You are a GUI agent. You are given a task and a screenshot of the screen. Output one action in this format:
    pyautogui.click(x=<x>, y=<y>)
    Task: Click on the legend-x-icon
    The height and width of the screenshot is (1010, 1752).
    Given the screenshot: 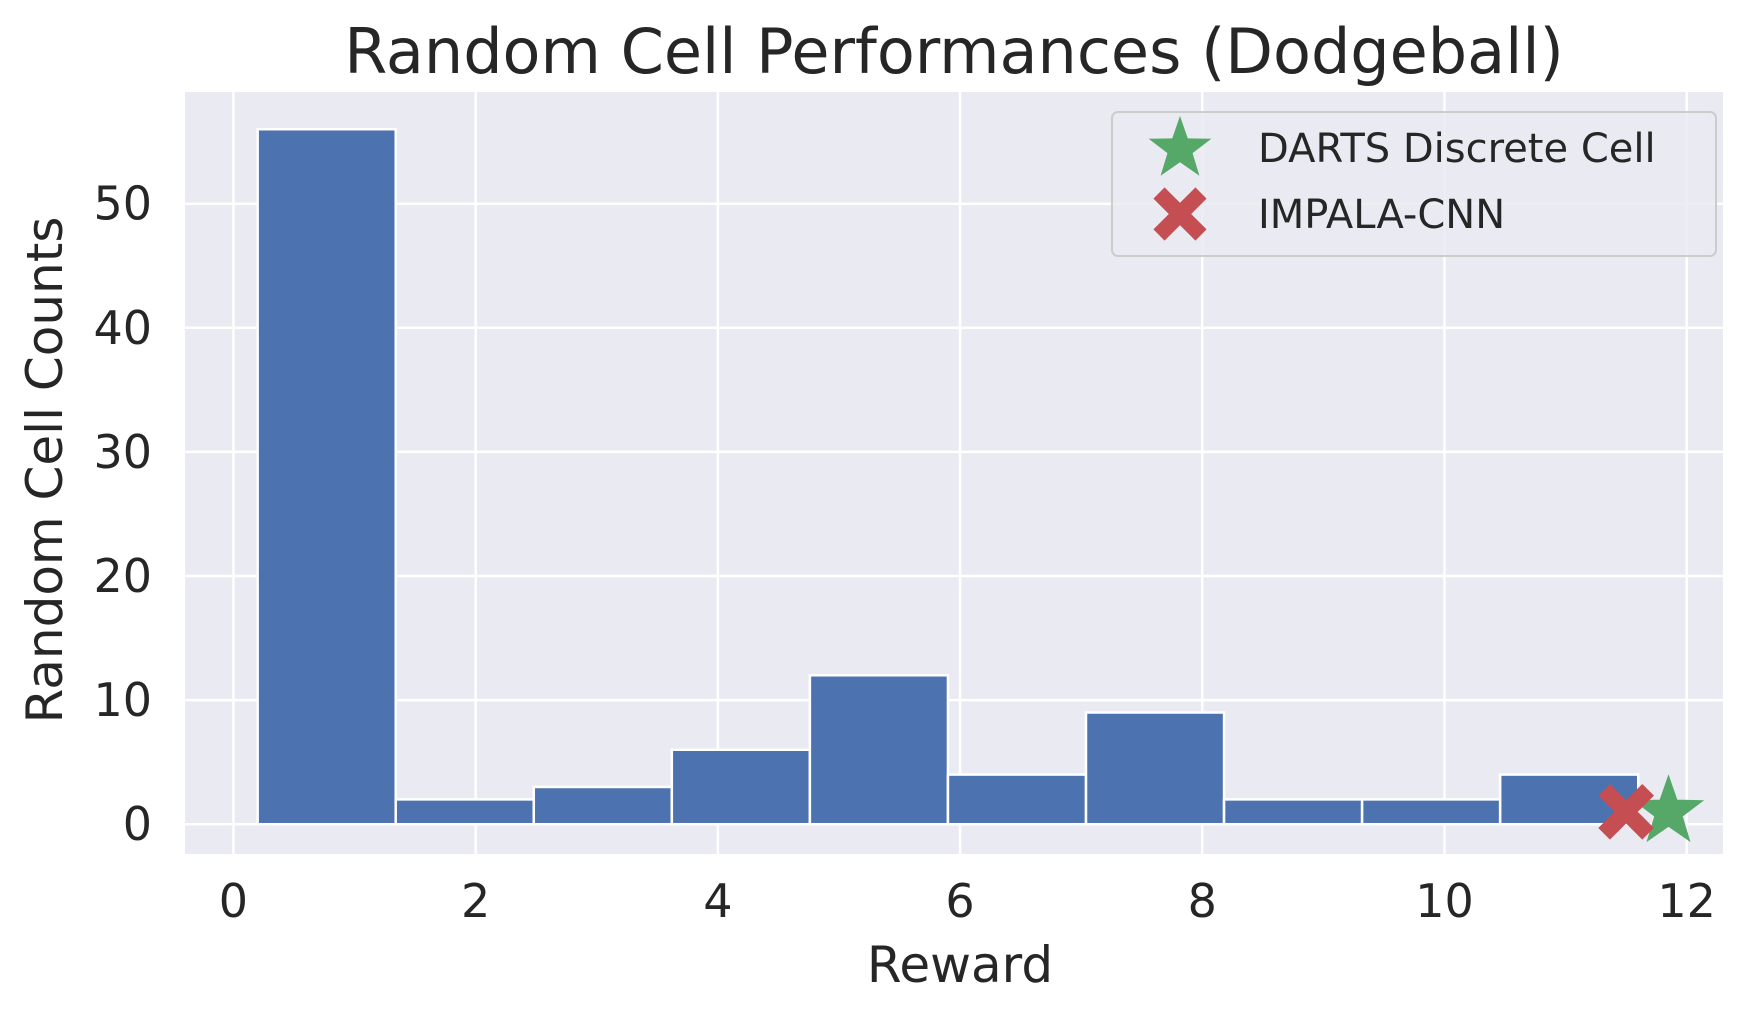 What is the action you would take?
    pyautogui.click(x=1180, y=214)
    